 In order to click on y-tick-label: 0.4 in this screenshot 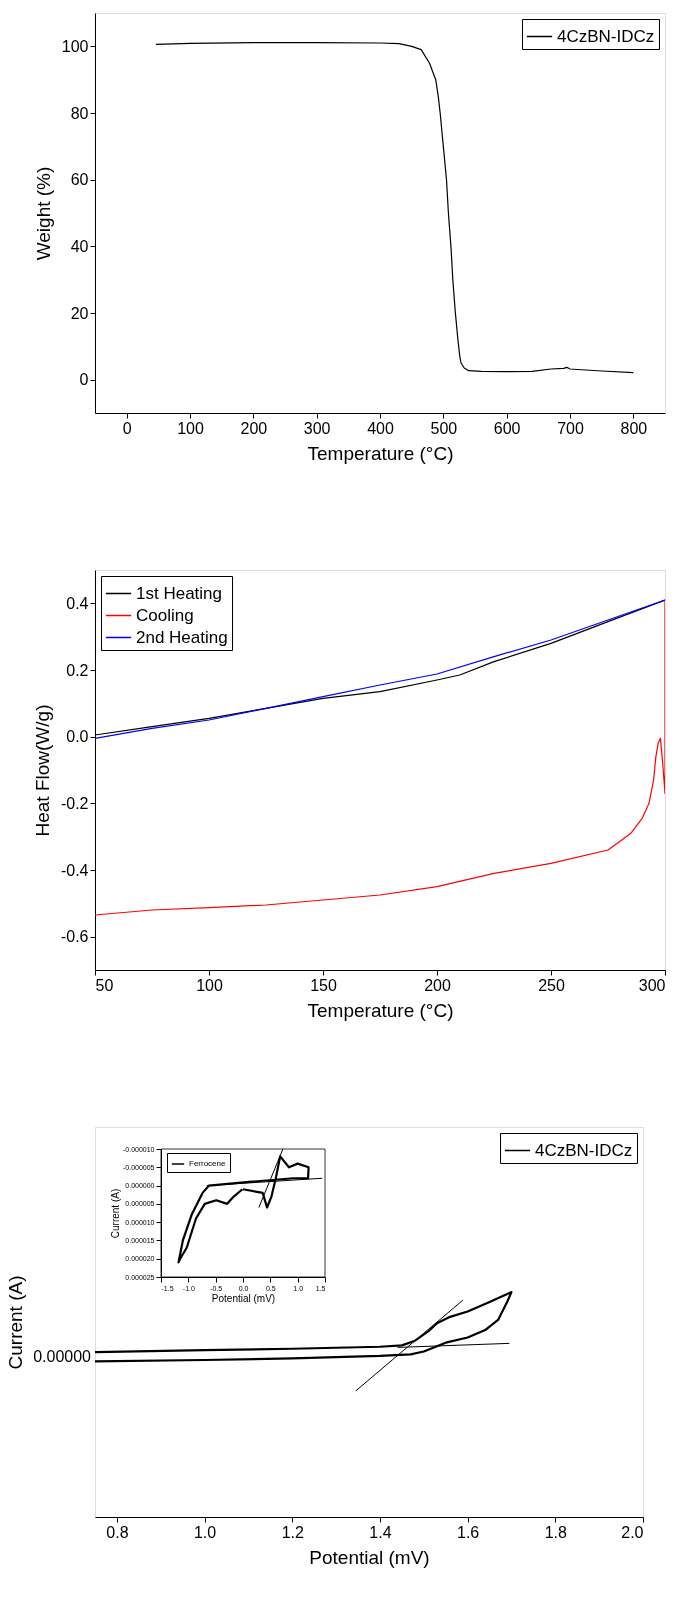, I will do `click(77, 603)`.